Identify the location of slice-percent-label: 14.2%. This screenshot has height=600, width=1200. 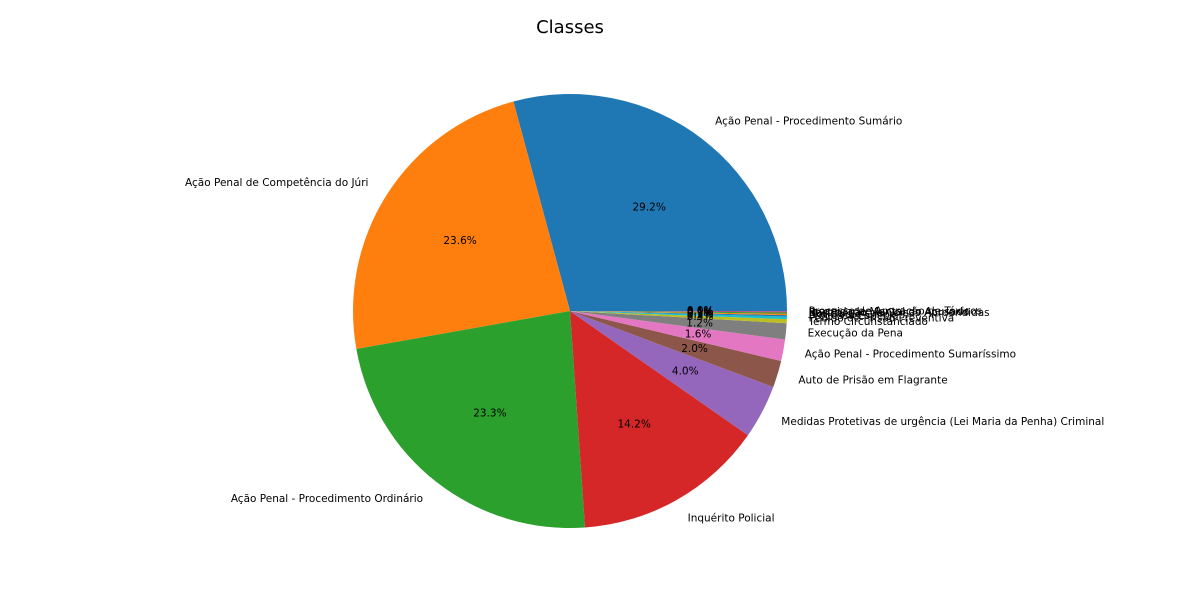
(633, 424).